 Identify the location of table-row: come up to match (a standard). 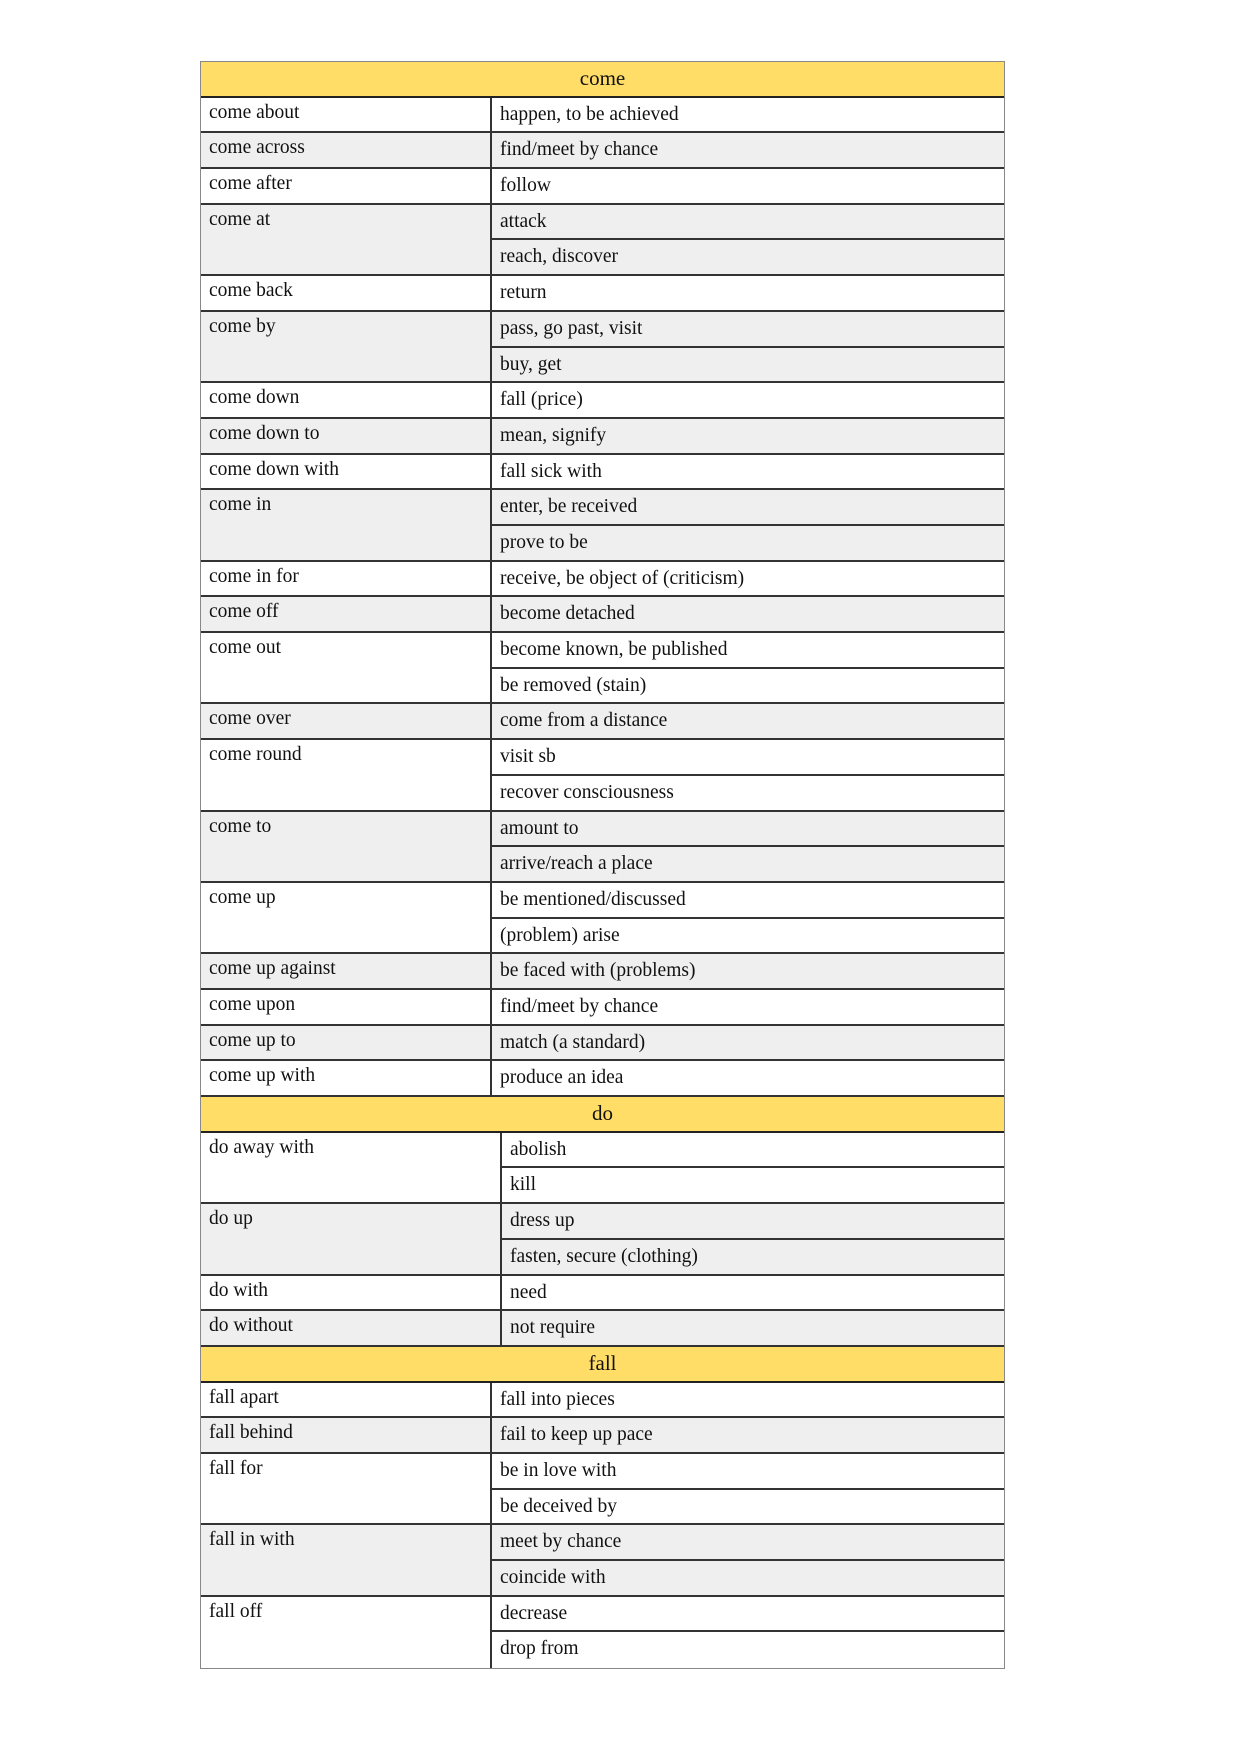
(602, 1043).